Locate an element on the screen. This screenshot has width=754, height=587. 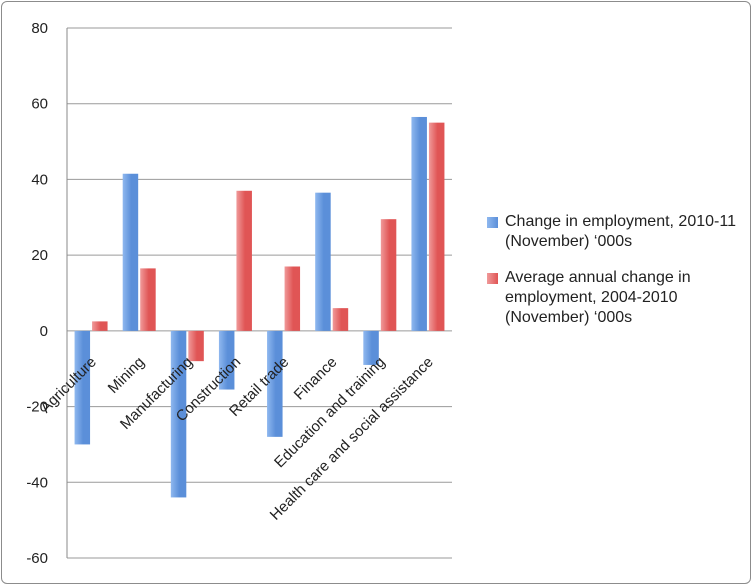
y-tick-label: -20 is located at coordinates (37, 407).